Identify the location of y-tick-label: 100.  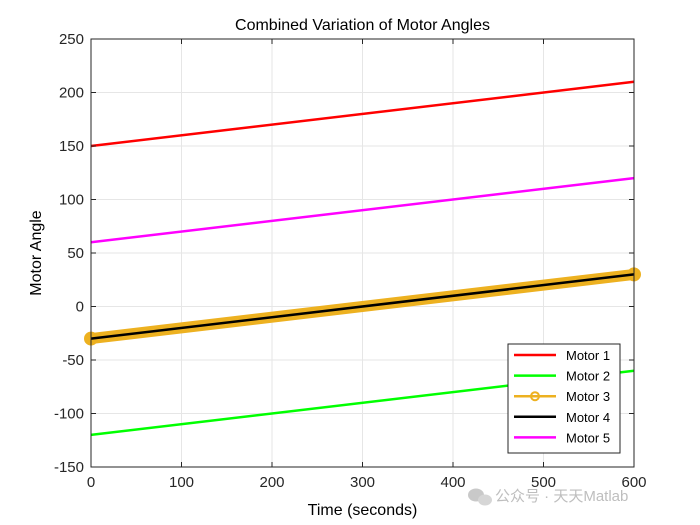
(71, 200).